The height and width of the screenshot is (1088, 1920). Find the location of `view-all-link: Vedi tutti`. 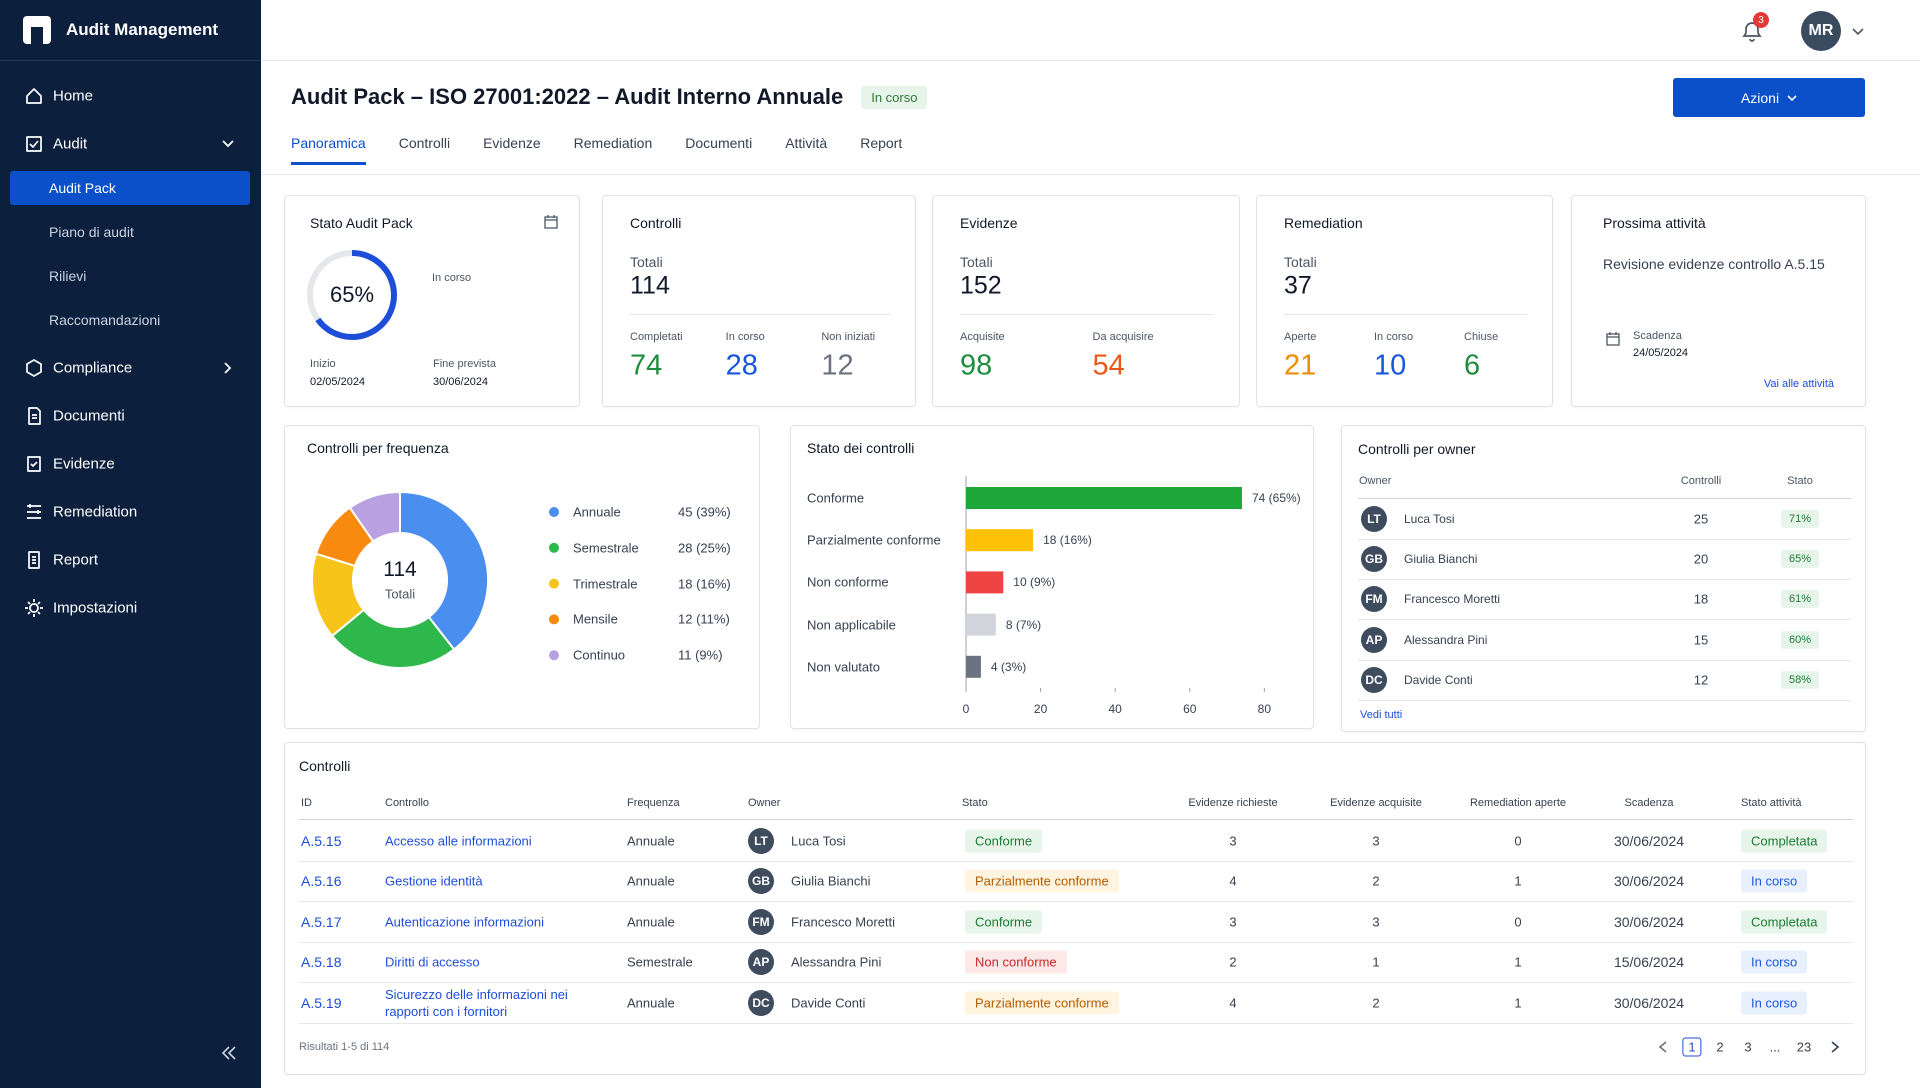

view-all-link: Vedi tutti is located at coordinates (1381, 715).